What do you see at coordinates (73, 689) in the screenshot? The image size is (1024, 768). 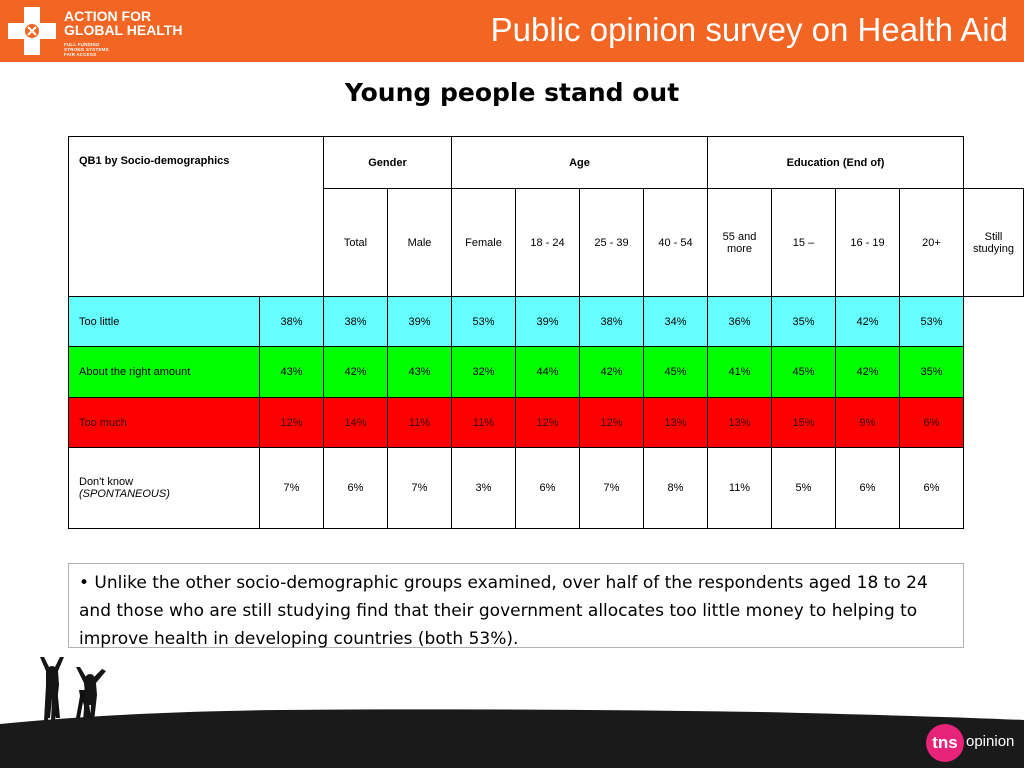 I see `children-figures-icon` at bounding box center [73, 689].